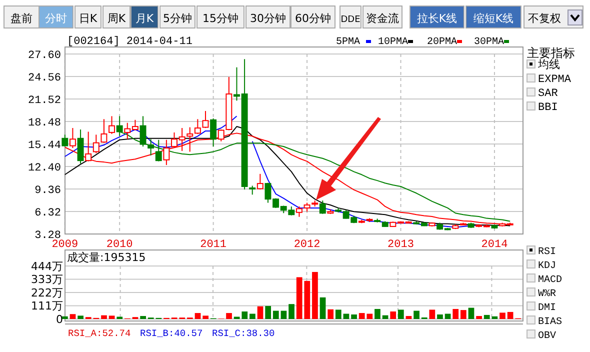 This screenshot has height=352, width=590. What do you see at coordinates (401, 245) in the screenshot?
I see `x-tick-label: 2013` at bounding box center [401, 245].